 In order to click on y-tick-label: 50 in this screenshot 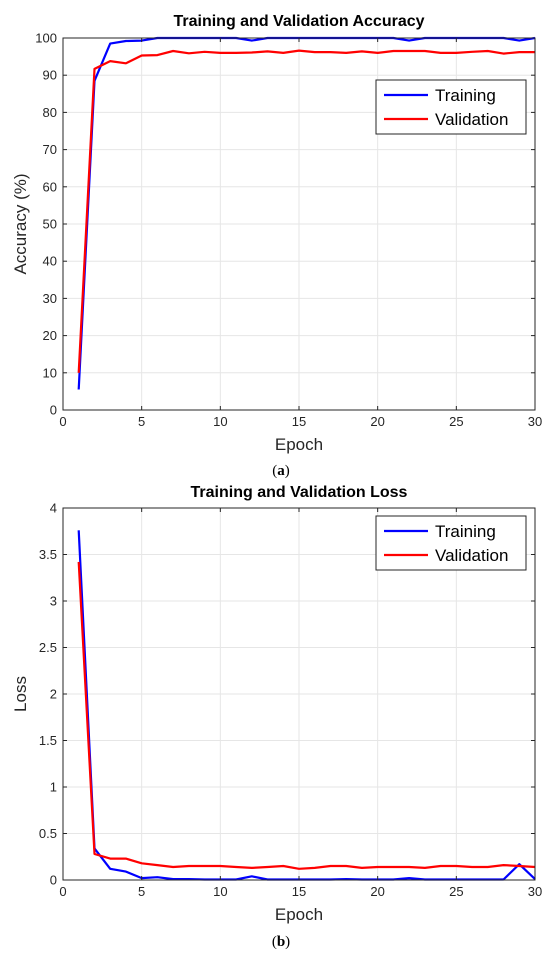, I will do `click(50, 224)`.